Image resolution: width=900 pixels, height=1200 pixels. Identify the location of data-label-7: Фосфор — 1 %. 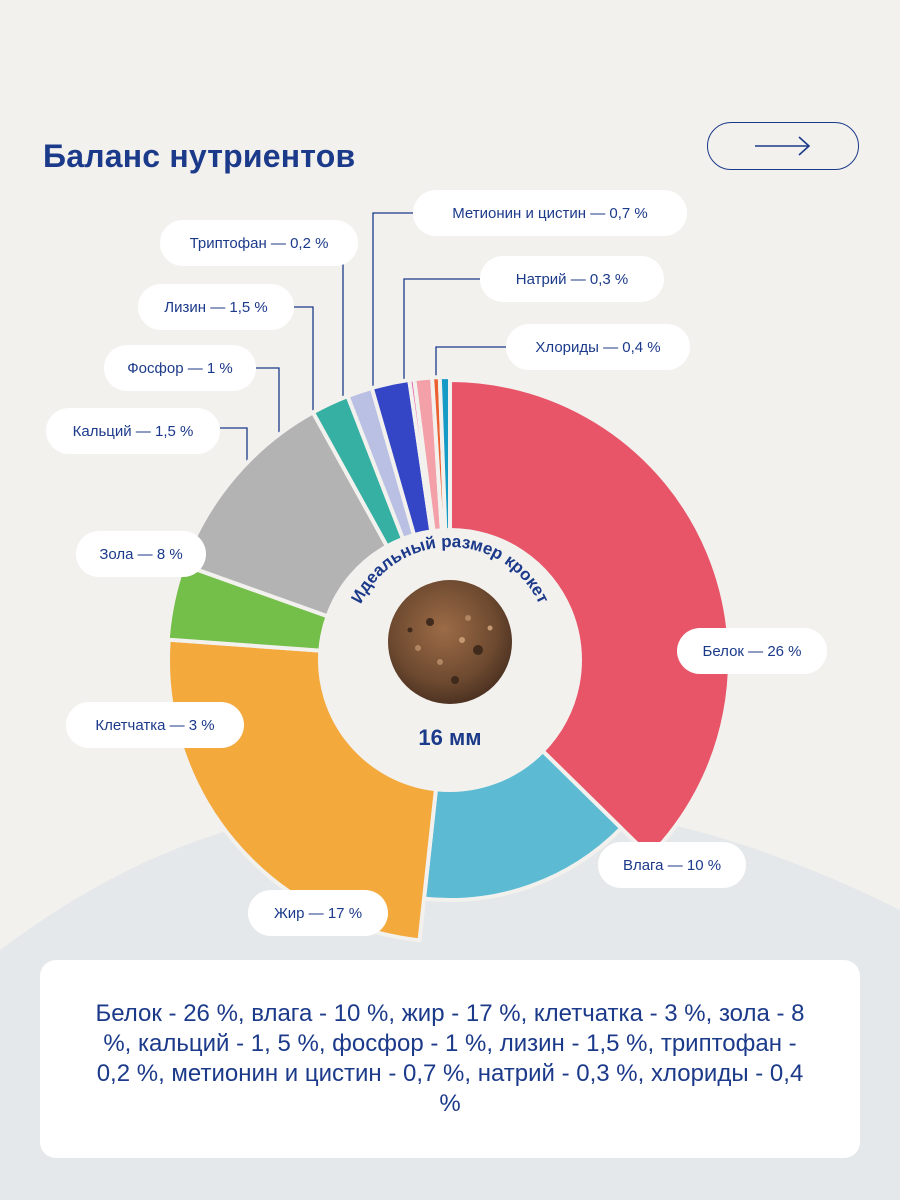
(180, 368).